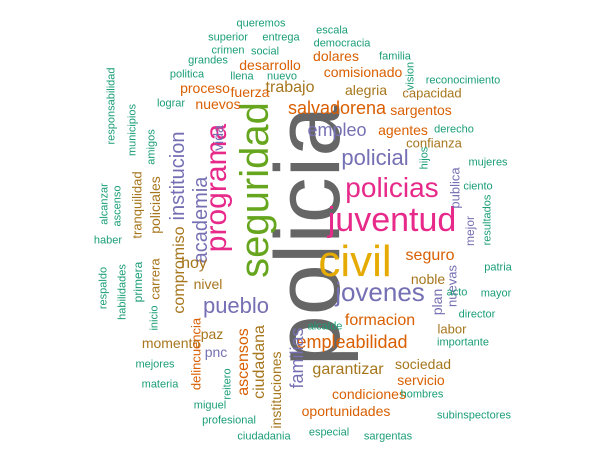 This screenshot has height=461, width=609. I want to click on word-salvadorena: salvadorena, so click(337, 108).